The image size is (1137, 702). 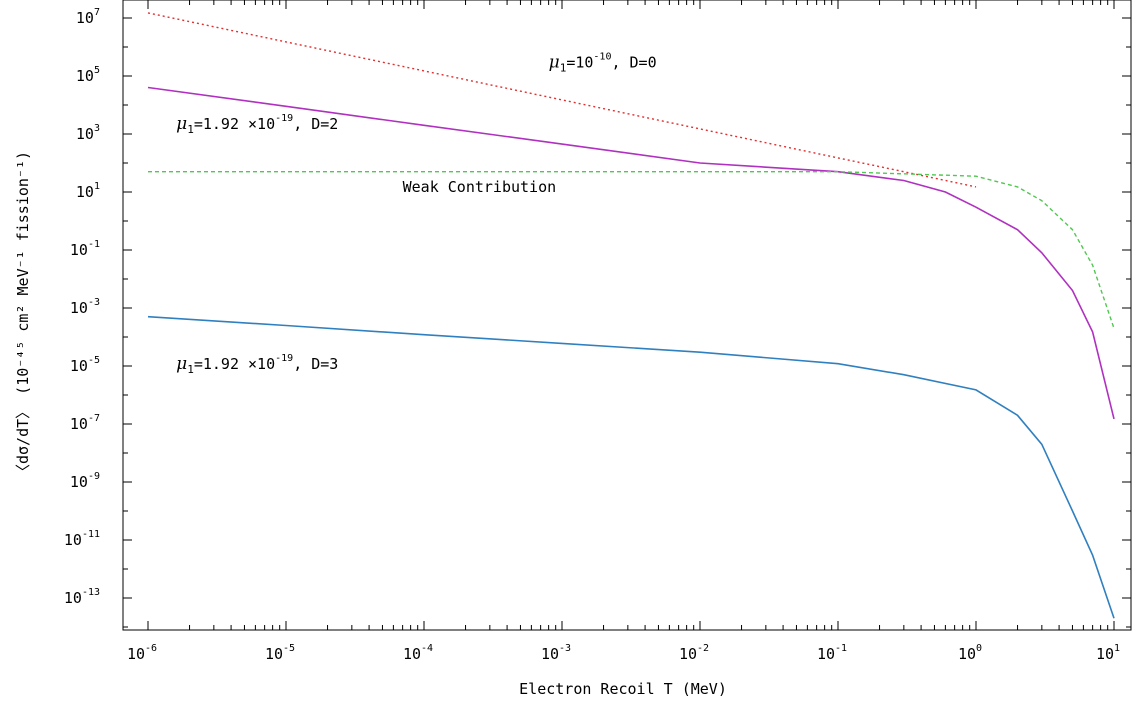 What do you see at coordinates (88, 75) in the screenshot?
I see `y-tick-label: 10⁵` at bounding box center [88, 75].